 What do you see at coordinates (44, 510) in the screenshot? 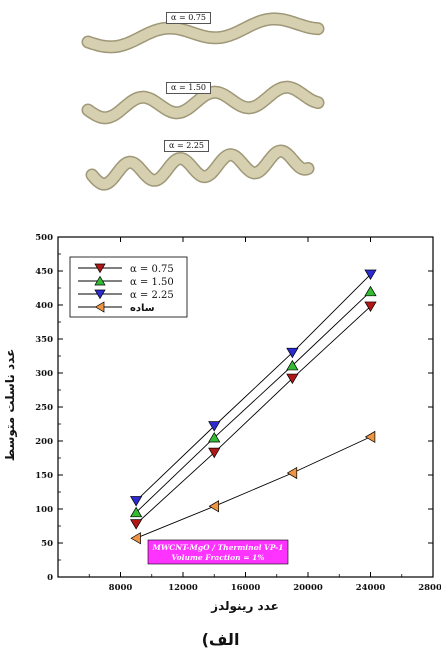
I see `y-tick-label: 100` at bounding box center [44, 510].